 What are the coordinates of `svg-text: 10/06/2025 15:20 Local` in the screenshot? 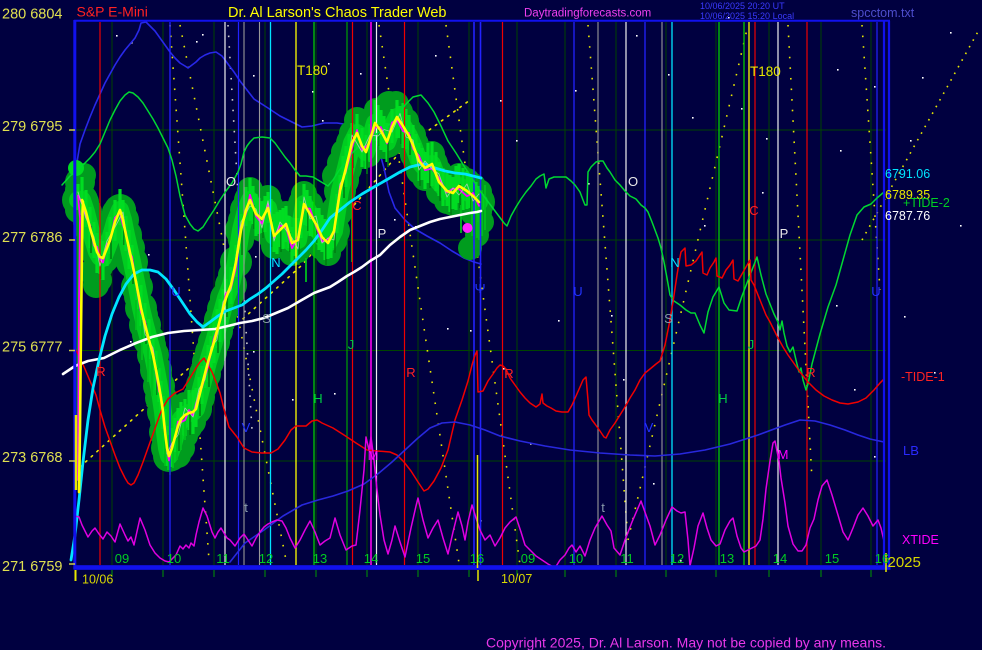 It's located at (747, 16).